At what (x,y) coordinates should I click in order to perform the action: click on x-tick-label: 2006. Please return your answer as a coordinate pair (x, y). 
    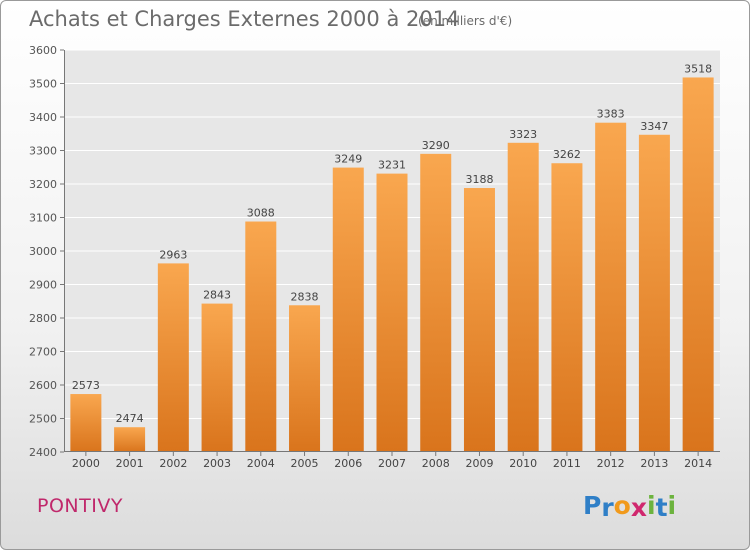
    Looking at the image, I should click on (348, 463).